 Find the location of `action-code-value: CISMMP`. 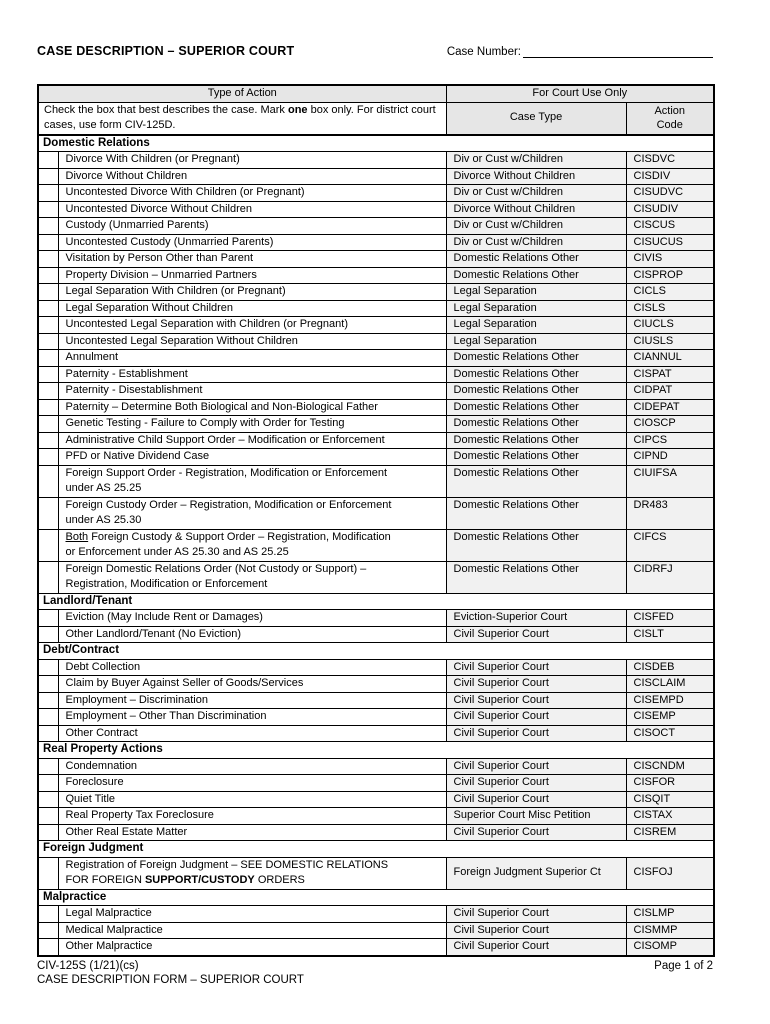

action-code-value: CISMMP is located at coordinates (670, 930).